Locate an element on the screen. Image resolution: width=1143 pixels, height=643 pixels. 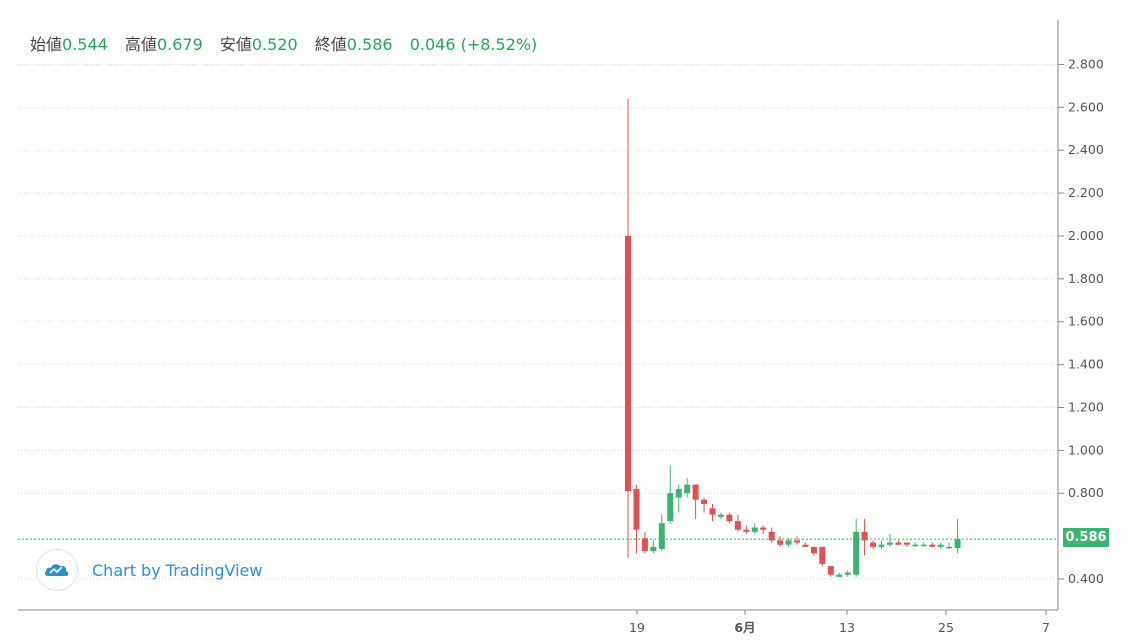
y-tick-label: 1.800 is located at coordinates (1086, 278).